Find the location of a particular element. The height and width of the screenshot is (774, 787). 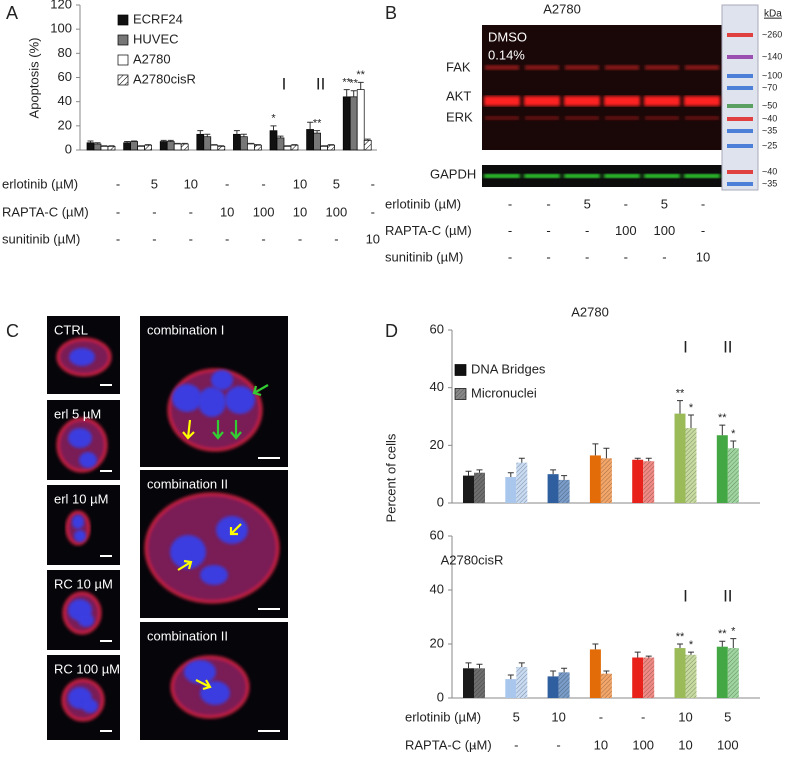

panel-letter: C is located at coordinates (12, 331).